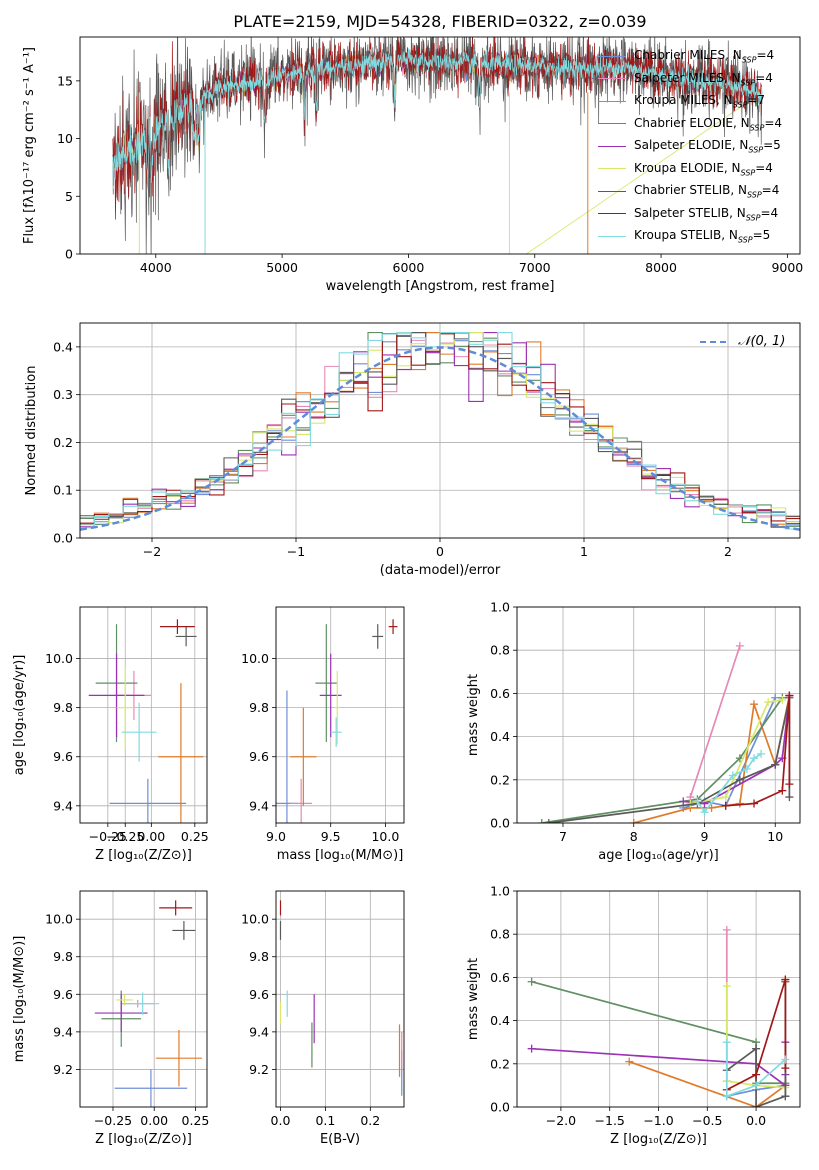  Describe the element at coordinates (761, 235) in the screenshot. I see `legend-label-suffix: =5` at that location.